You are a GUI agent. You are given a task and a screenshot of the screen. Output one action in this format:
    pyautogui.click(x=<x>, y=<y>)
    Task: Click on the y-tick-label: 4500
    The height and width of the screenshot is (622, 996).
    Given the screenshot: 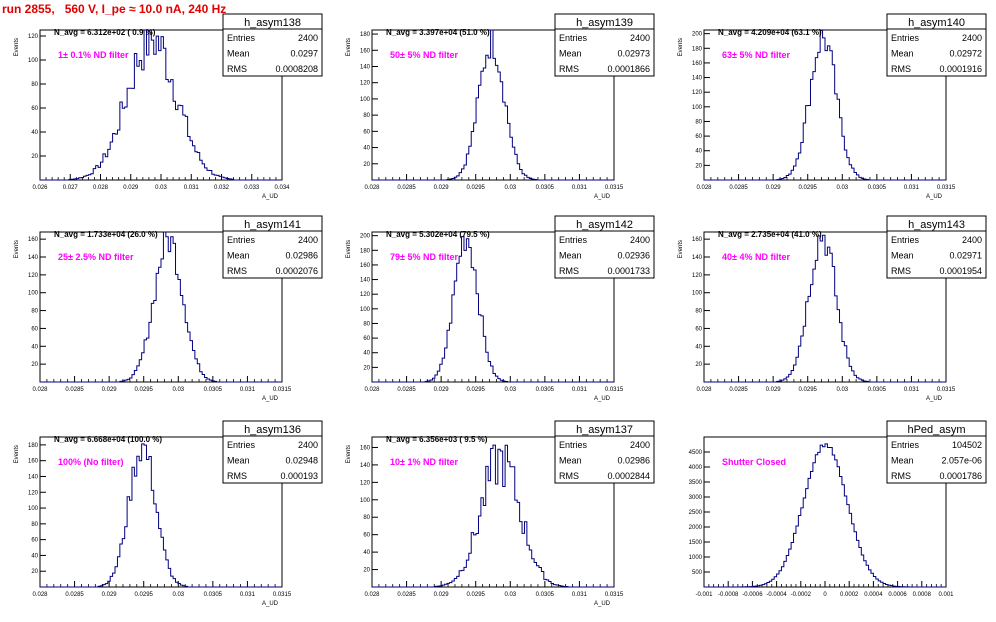 What is the action you would take?
    pyautogui.click(x=696, y=453)
    